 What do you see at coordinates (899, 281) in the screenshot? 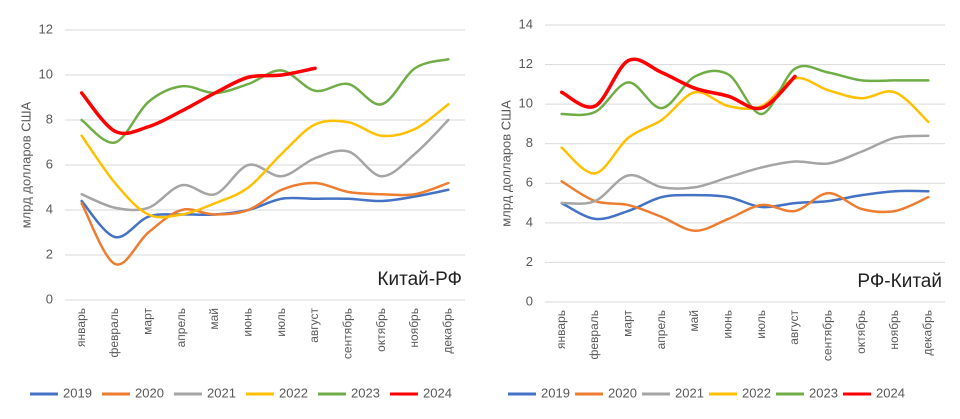
I see `chart-title: РФ-Китай` at bounding box center [899, 281].